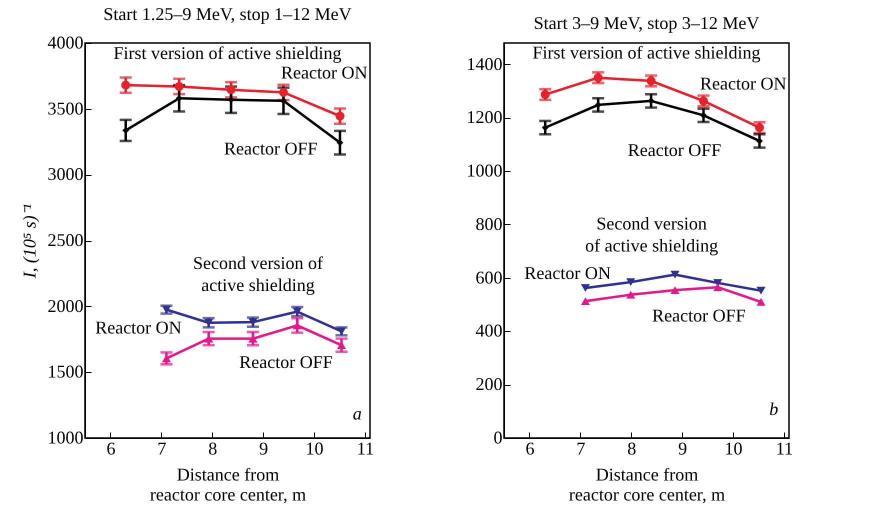 This screenshot has height=526, width=871. Describe the element at coordinates (66, 240) in the screenshot. I see `y-tick-label: 2500` at that location.